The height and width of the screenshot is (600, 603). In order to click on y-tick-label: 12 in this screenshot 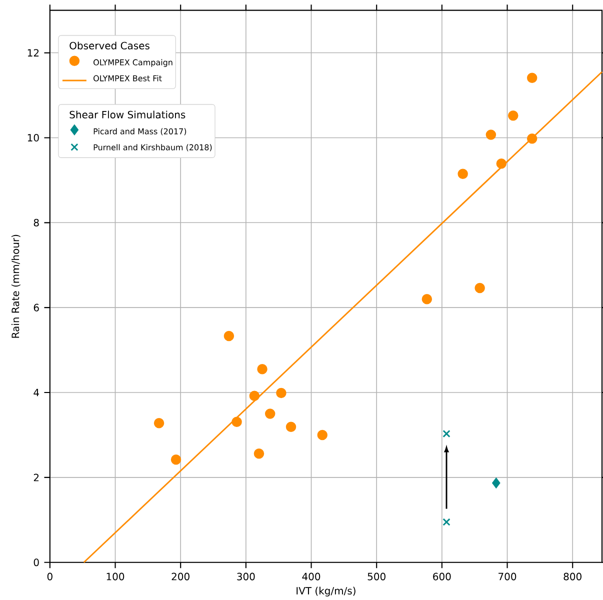, I will do `click(33, 52)`.